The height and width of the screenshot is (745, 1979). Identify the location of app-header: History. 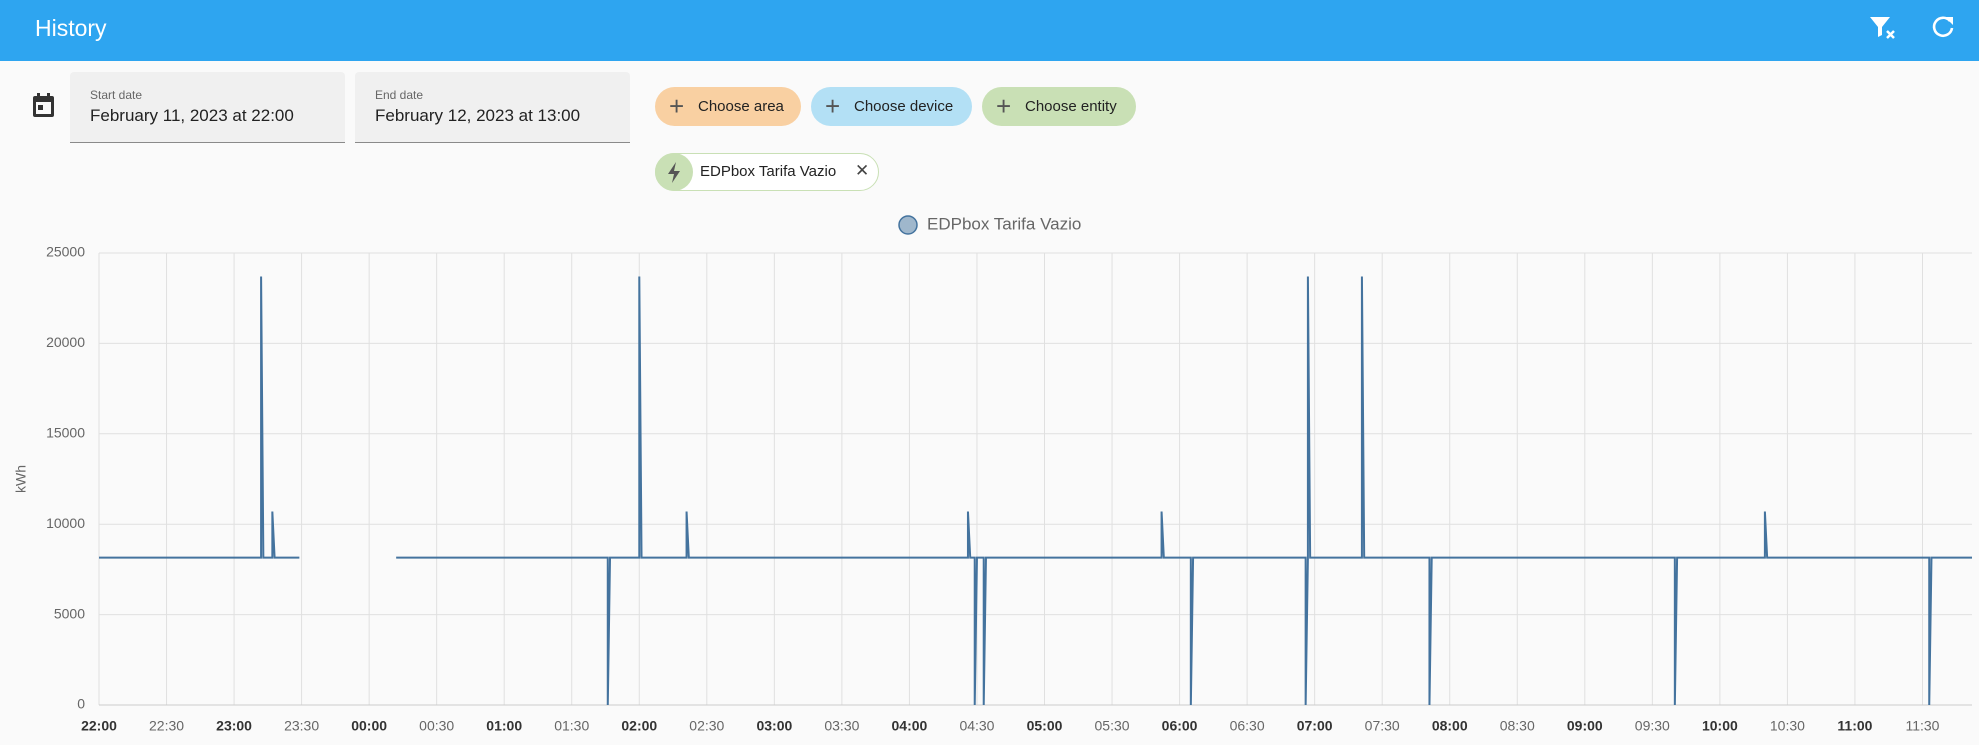
(989, 30).